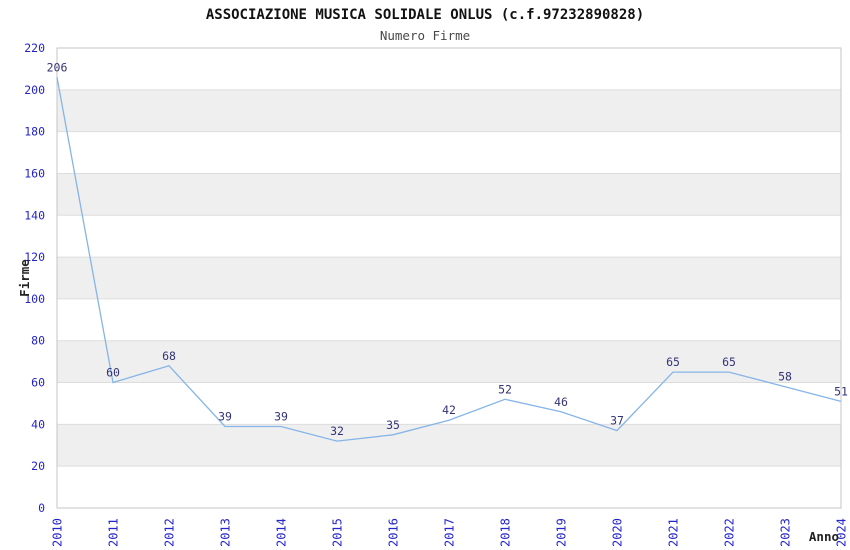 The width and height of the screenshot is (850, 550). Describe the element at coordinates (842, 532) in the screenshot. I see `x-axis-tick-label: 2024` at that location.